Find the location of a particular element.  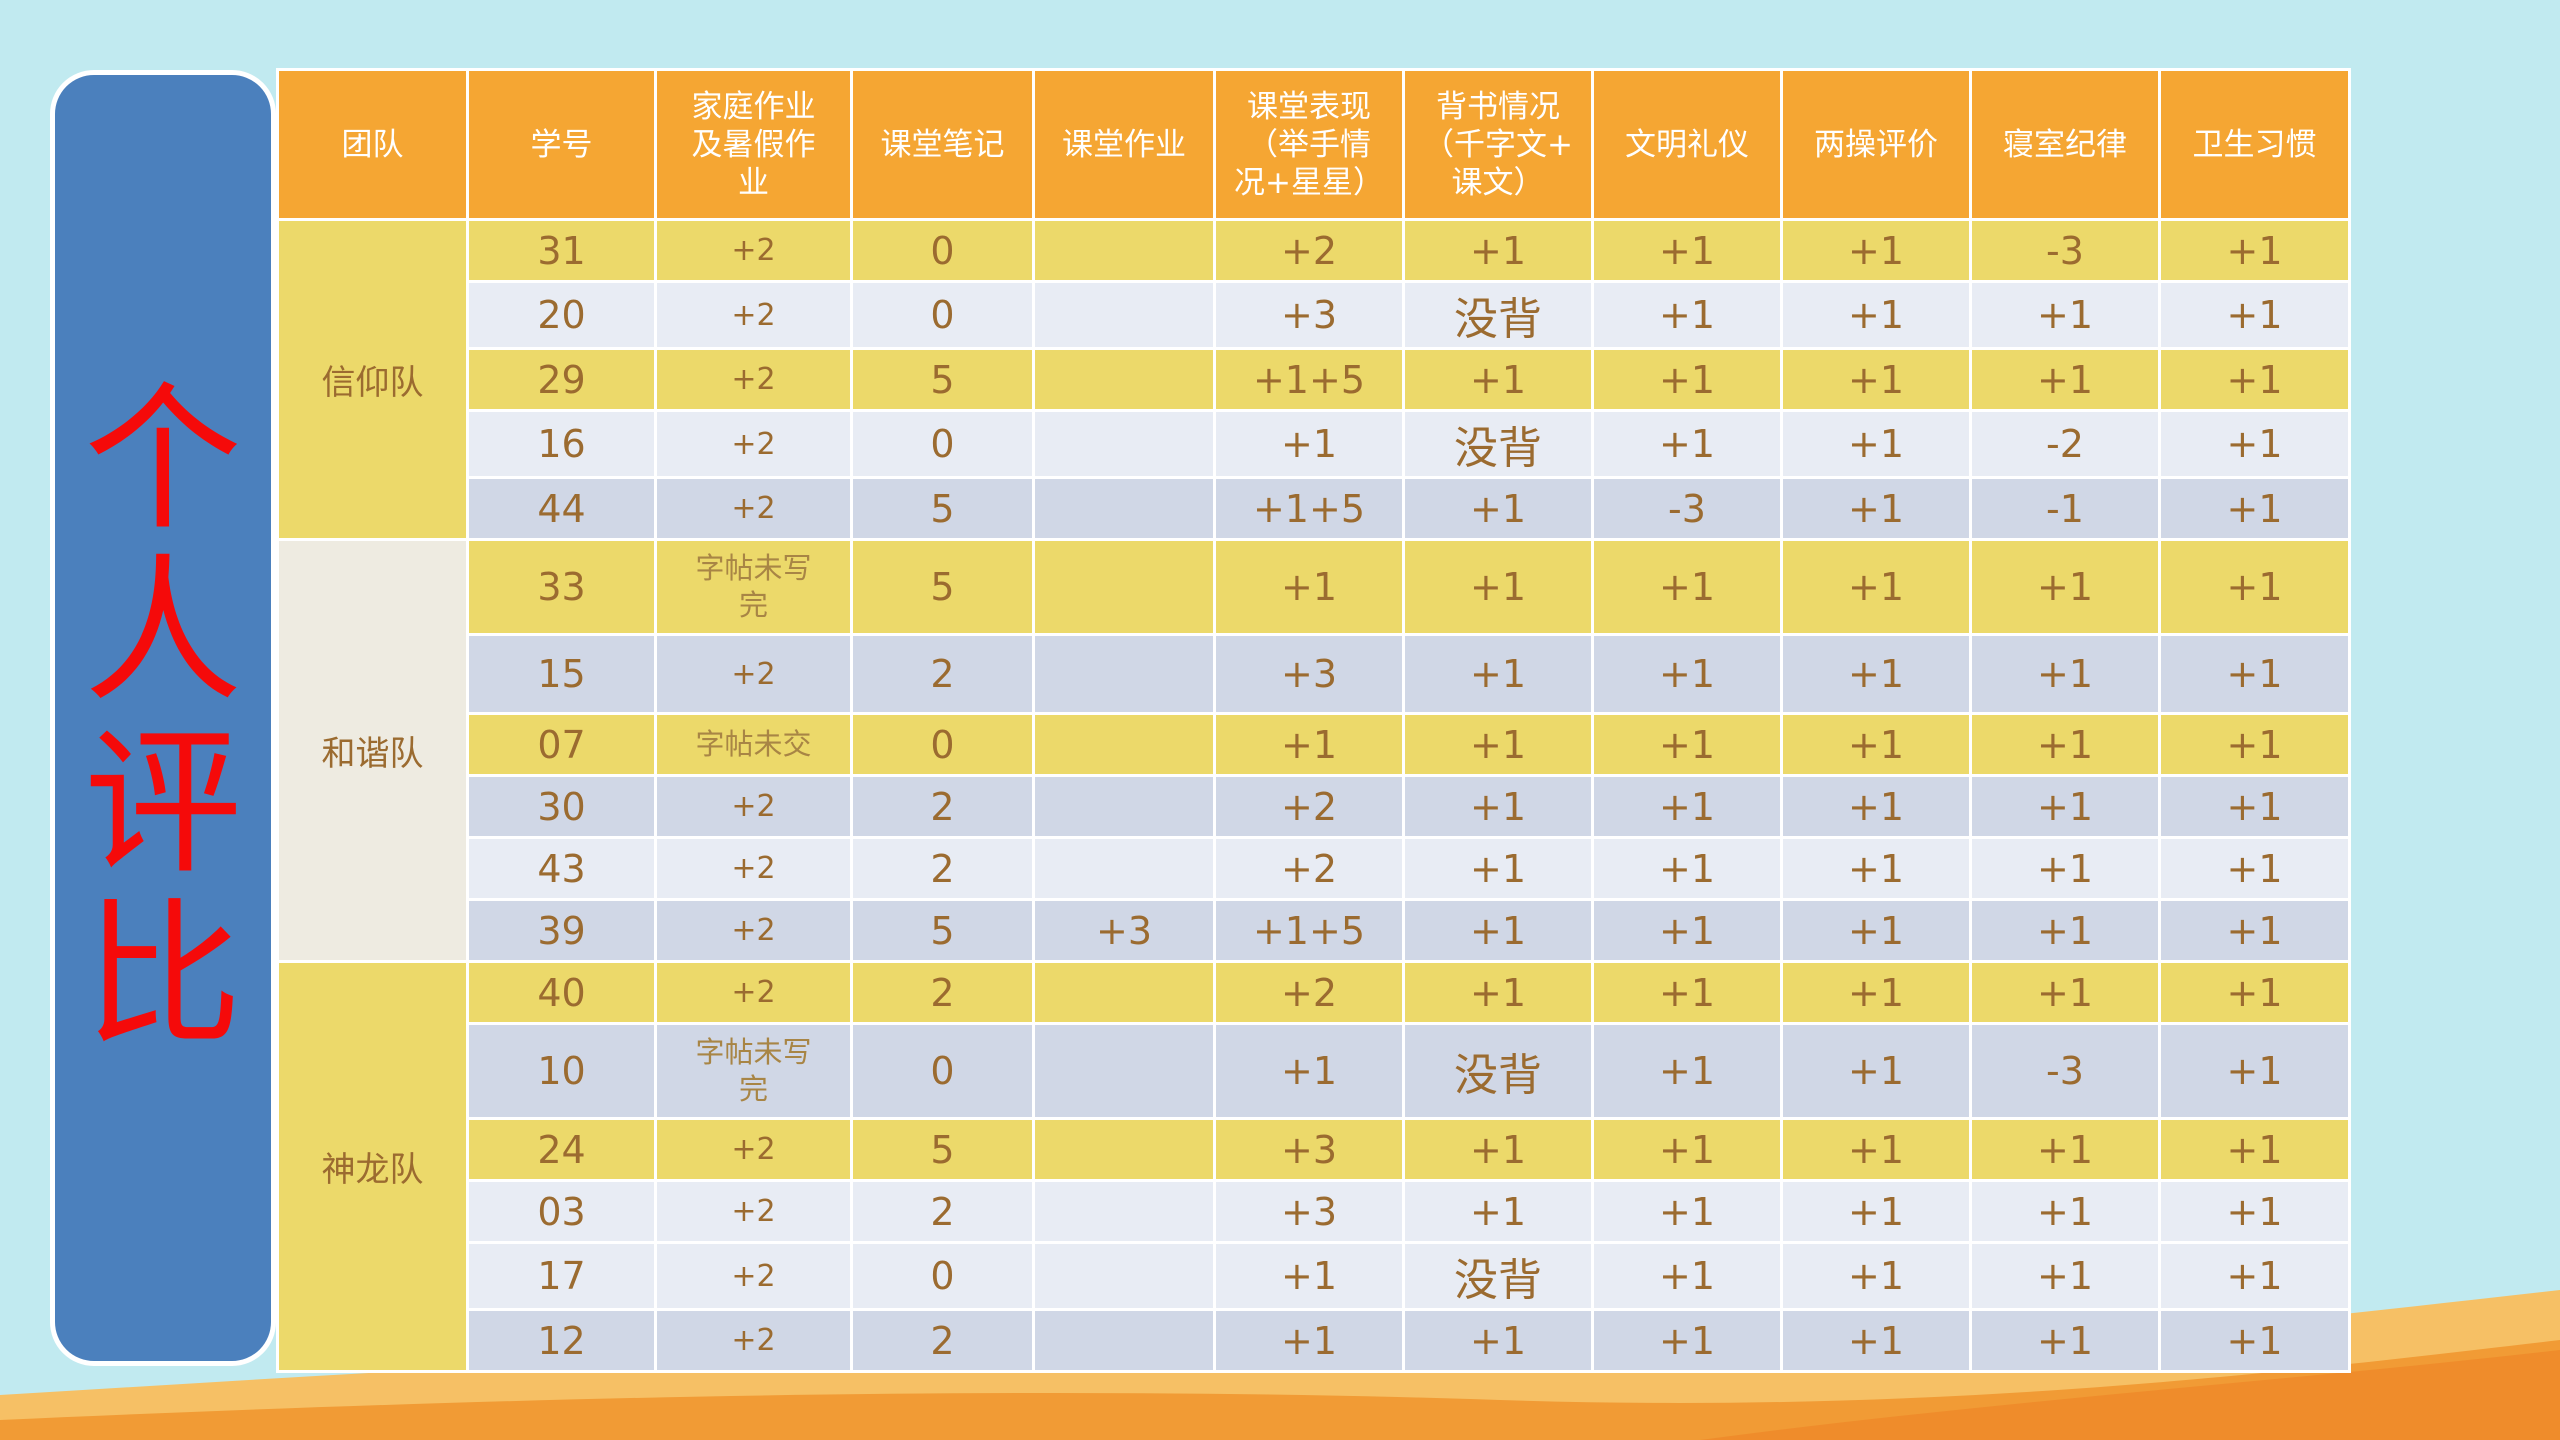

cell-dorm-discipline: -1 is located at coordinates (2065, 508).